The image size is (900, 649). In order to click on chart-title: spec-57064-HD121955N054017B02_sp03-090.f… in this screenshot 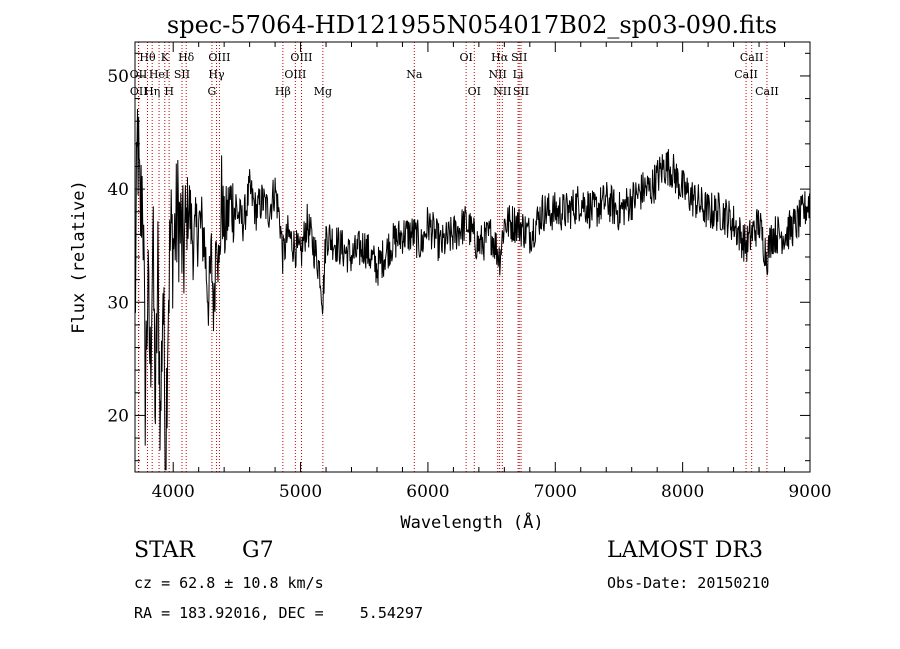, I will do `click(472, 25)`.